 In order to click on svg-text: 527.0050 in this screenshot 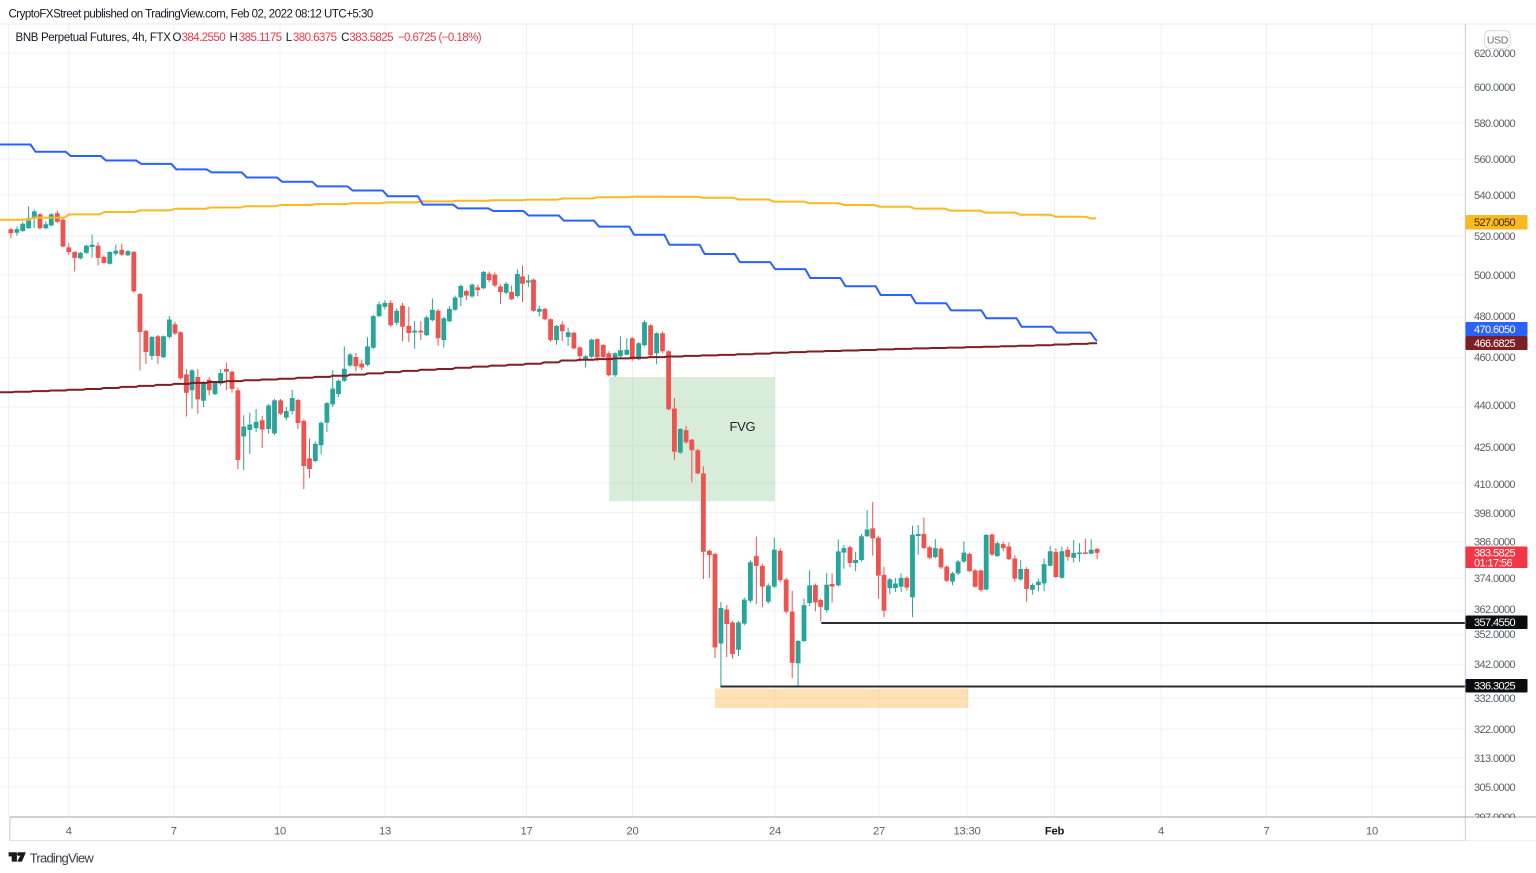, I will do `click(1495, 223)`.